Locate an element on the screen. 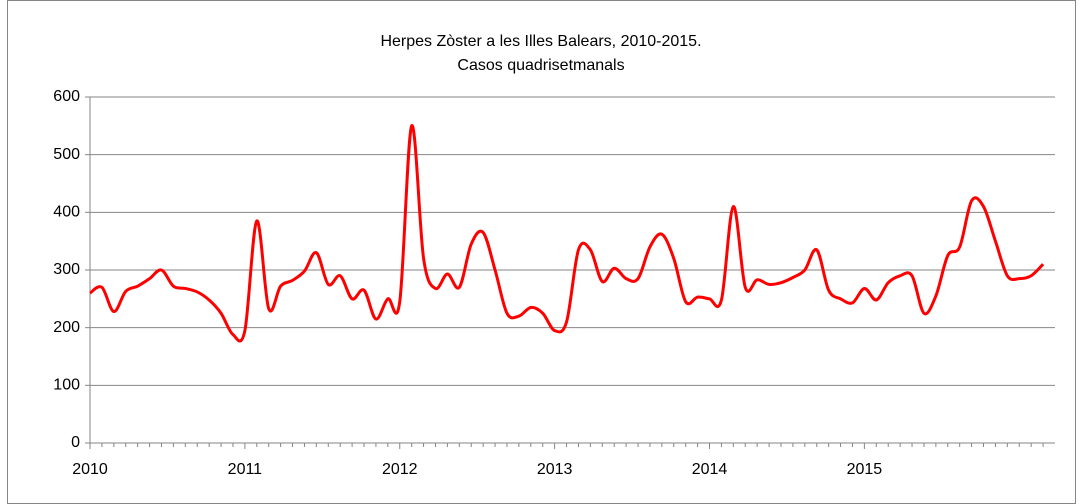  y-tick-label: 0 is located at coordinates (75, 442).